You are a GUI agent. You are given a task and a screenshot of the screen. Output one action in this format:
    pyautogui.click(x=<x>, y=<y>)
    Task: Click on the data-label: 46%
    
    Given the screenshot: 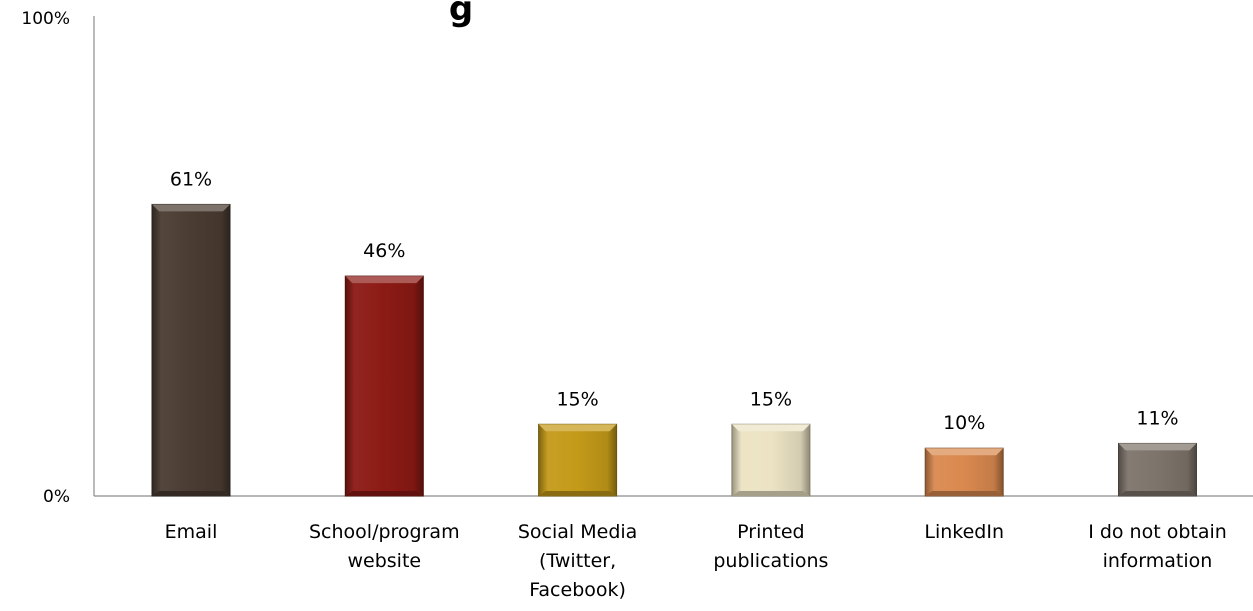 What is the action you would take?
    pyautogui.click(x=384, y=251)
    